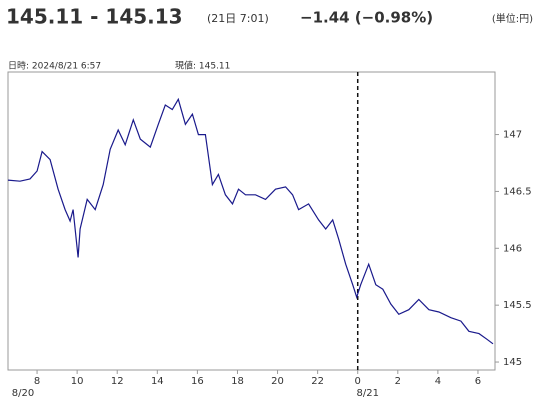 This screenshot has height=400, width=538. Describe the element at coordinates (478, 381) in the screenshot. I see `x-tick-label: 6` at that location.